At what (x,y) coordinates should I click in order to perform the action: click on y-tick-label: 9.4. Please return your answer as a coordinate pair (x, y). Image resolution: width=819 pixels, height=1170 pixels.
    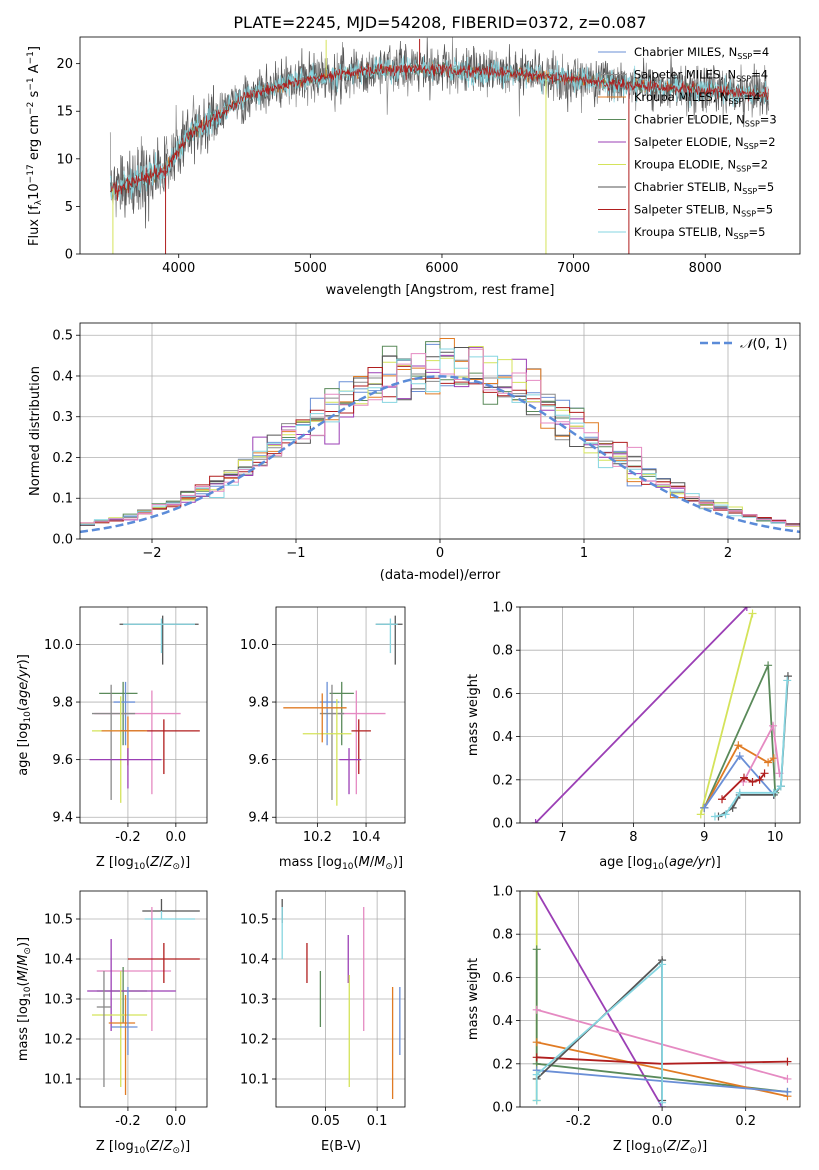
    Looking at the image, I should click on (258, 818).